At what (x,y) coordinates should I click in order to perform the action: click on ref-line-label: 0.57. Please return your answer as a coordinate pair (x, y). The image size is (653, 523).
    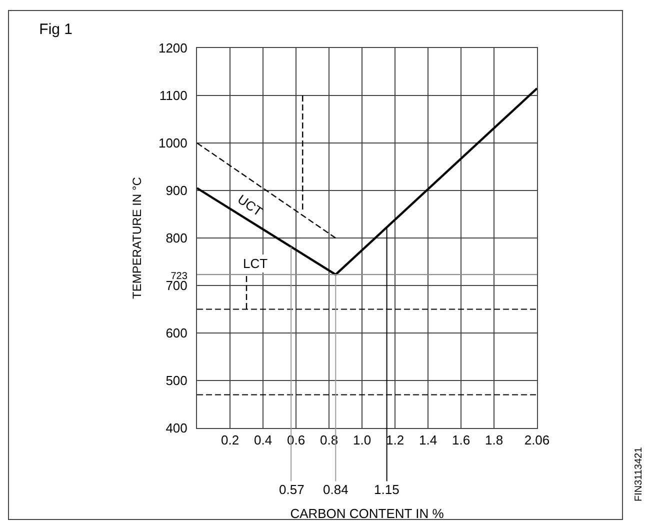
    Looking at the image, I should click on (291, 489).